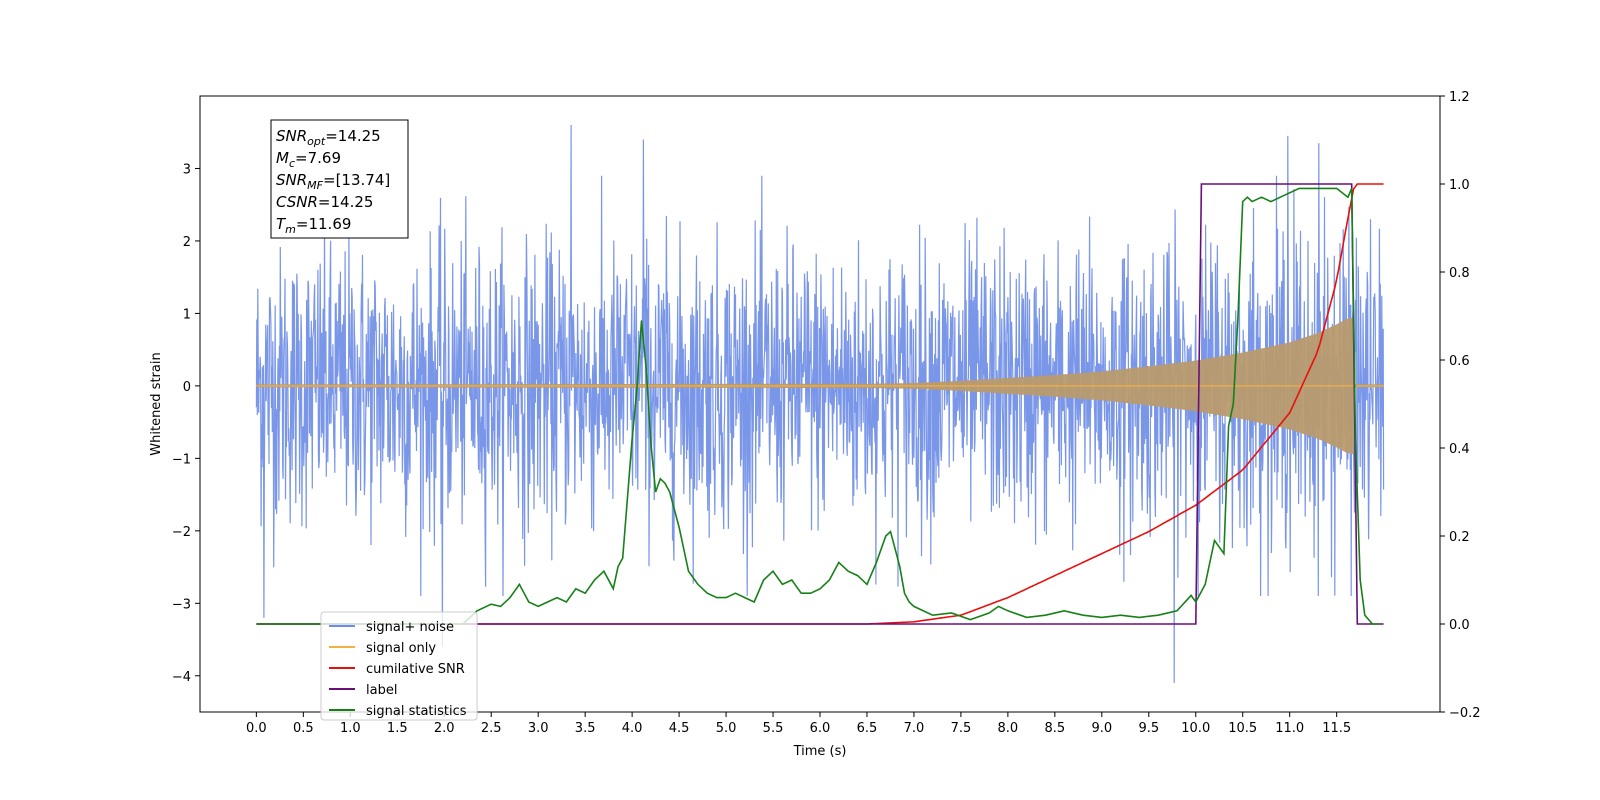 The image size is (1600, 800). I want to click on info-box-frame, so click(339, 179).